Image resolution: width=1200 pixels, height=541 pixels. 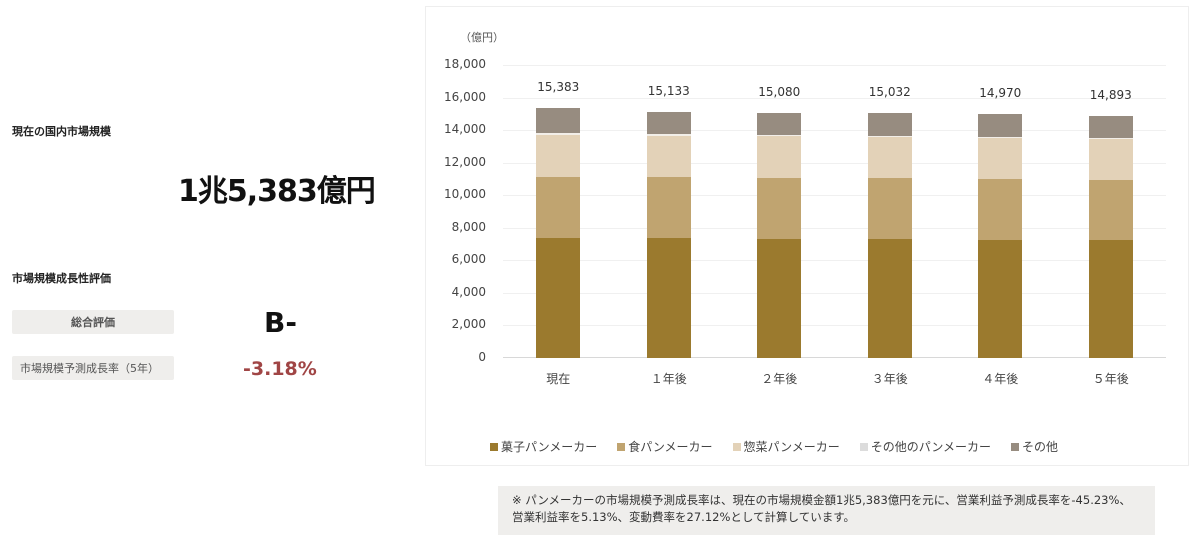 I want to click on legend-label: 菓子パンメーカー, so click(x=549, y=447).